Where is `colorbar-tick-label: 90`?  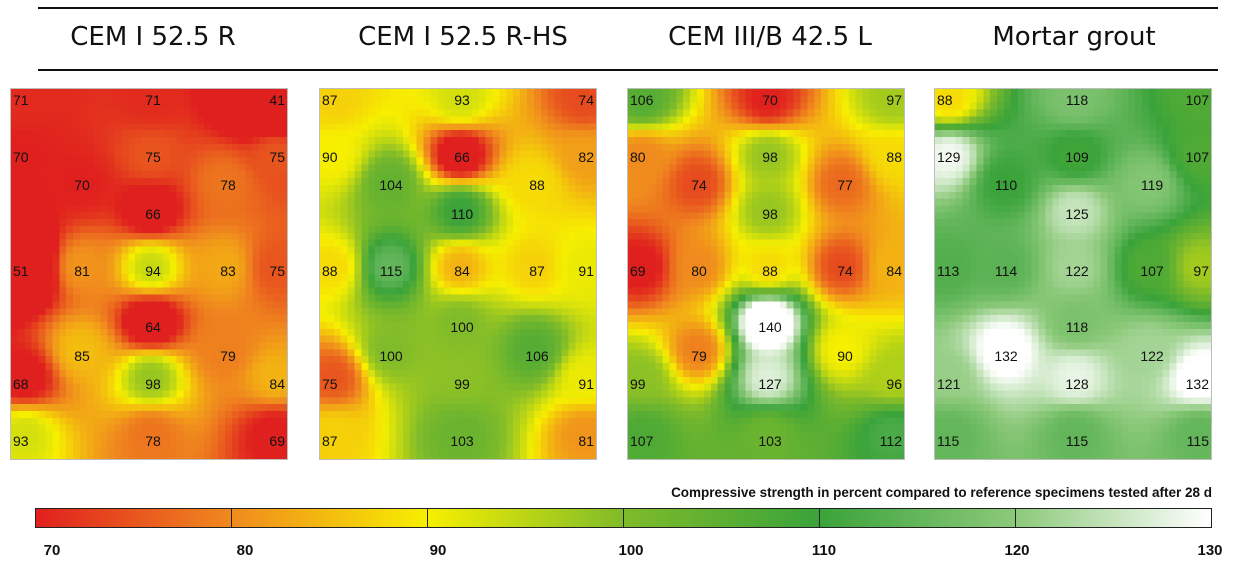 colorbar-tick-label: 90 is located at coordinates (438, 550).